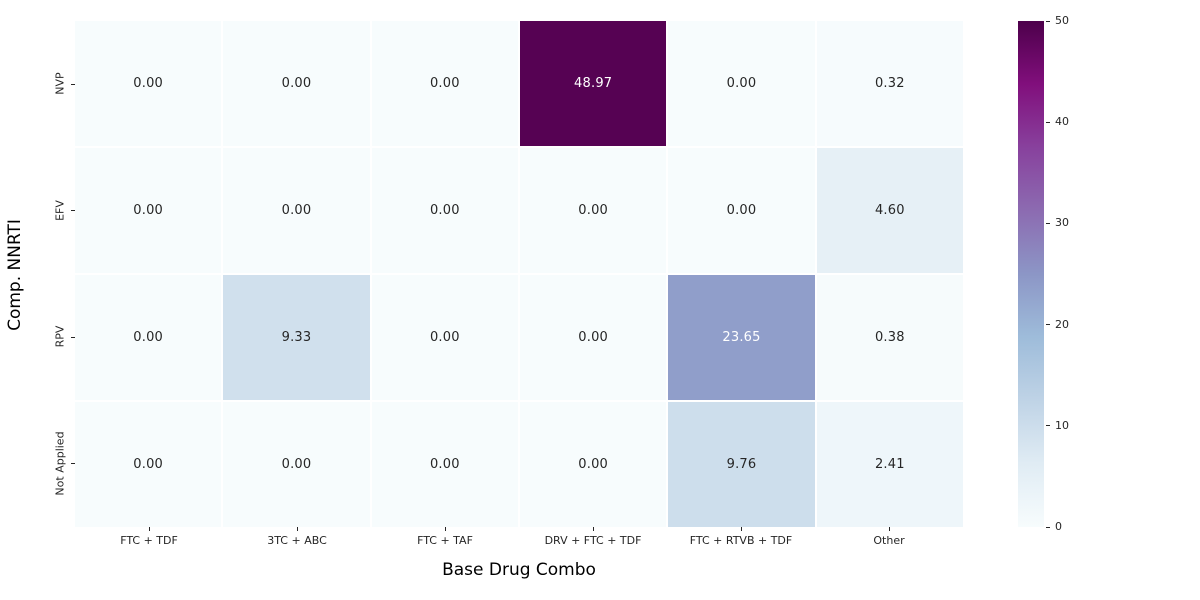  I want to click on heatmap-cell: 48.97, so click(593, 83).